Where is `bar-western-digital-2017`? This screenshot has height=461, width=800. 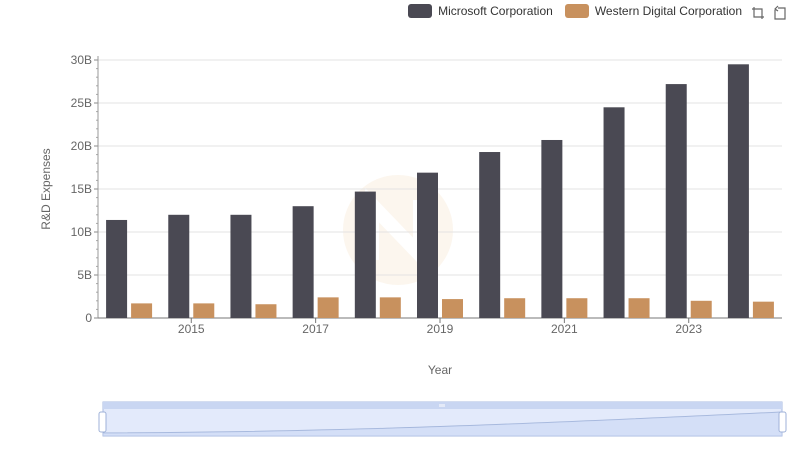
bar-western-digital-2017 is located at coordinates (328, 307).